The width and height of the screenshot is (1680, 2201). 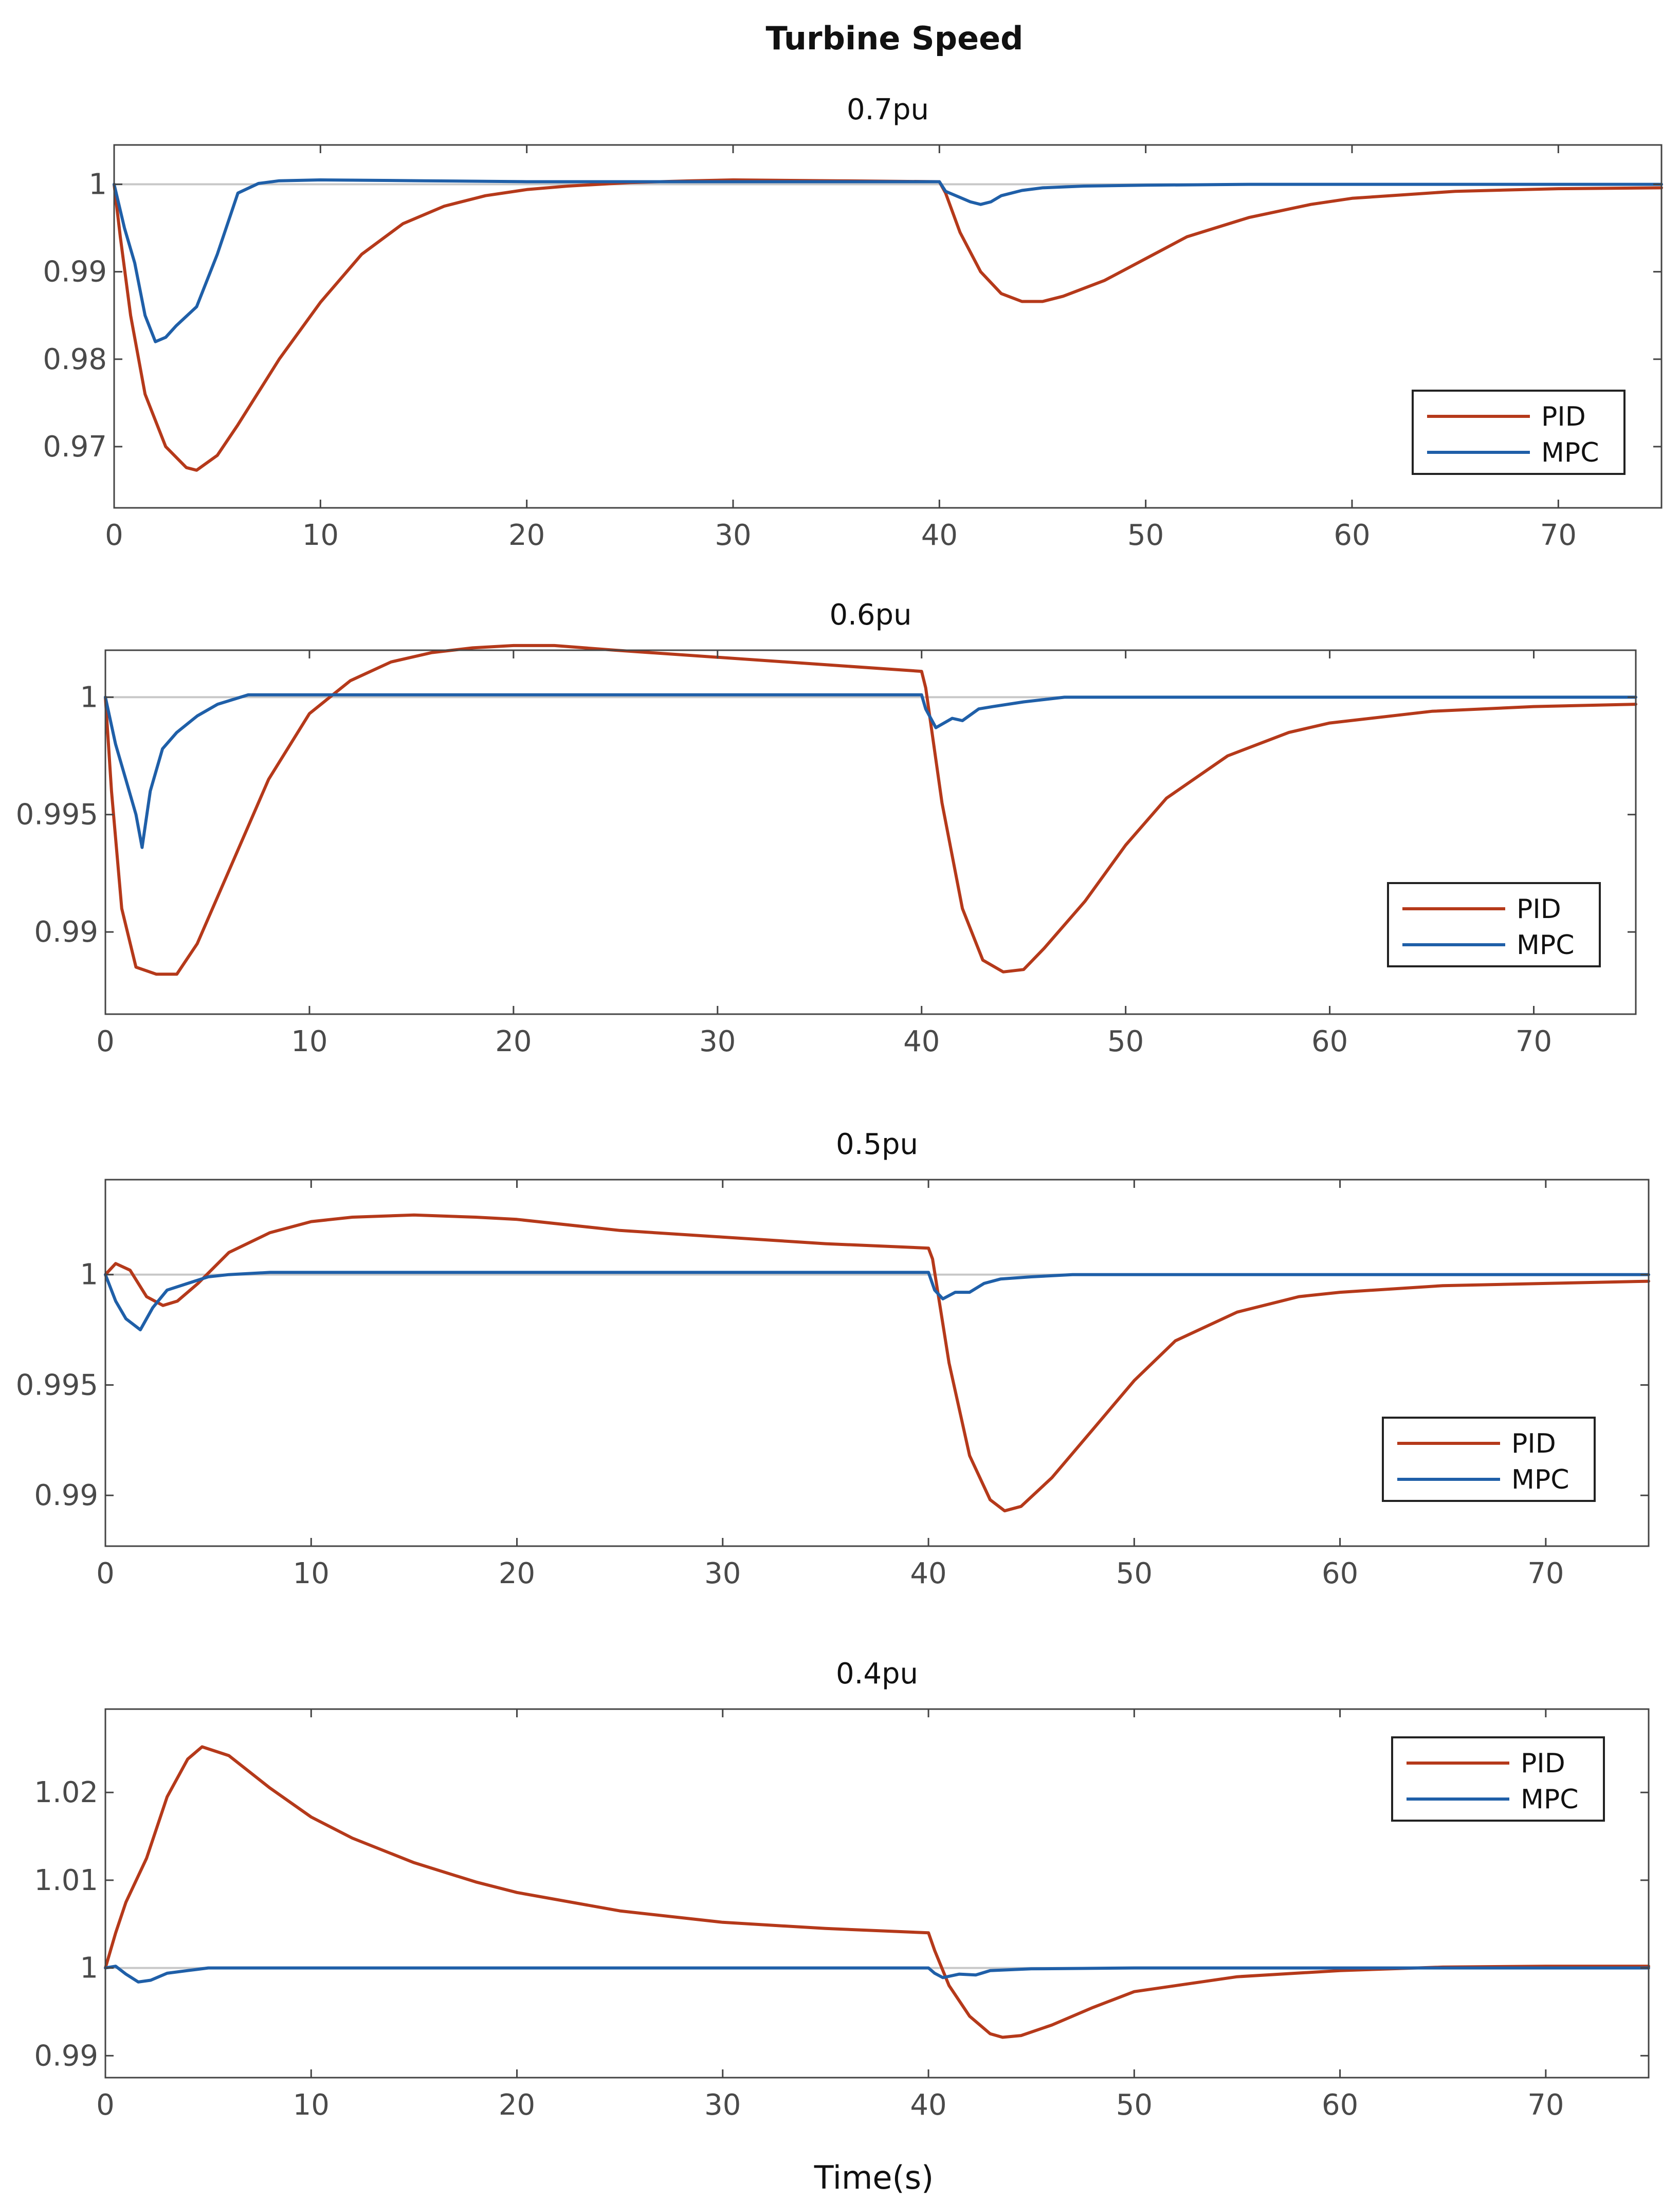 What do you see at coordinates (877, 1674) in the screenshot?
I see `subplot-title: 0.4pu` at bounding box center [877, 1674].